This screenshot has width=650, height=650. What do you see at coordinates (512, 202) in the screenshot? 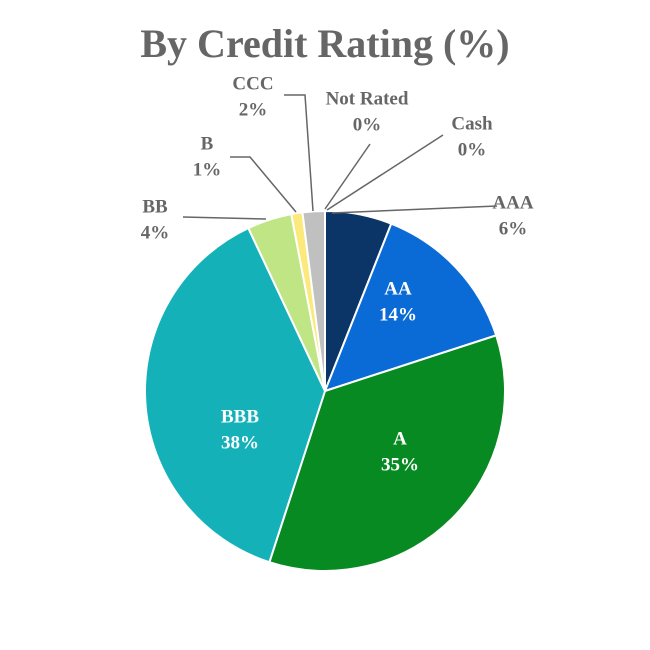
I see `category-label: AAA` at bounding box center [512, 202].